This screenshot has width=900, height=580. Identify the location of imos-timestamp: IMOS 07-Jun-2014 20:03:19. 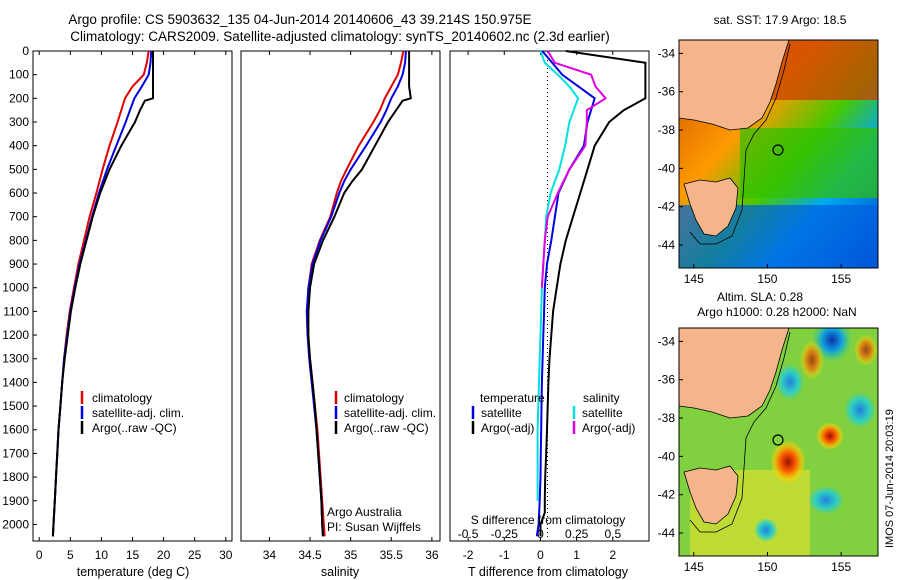
(890, 478).